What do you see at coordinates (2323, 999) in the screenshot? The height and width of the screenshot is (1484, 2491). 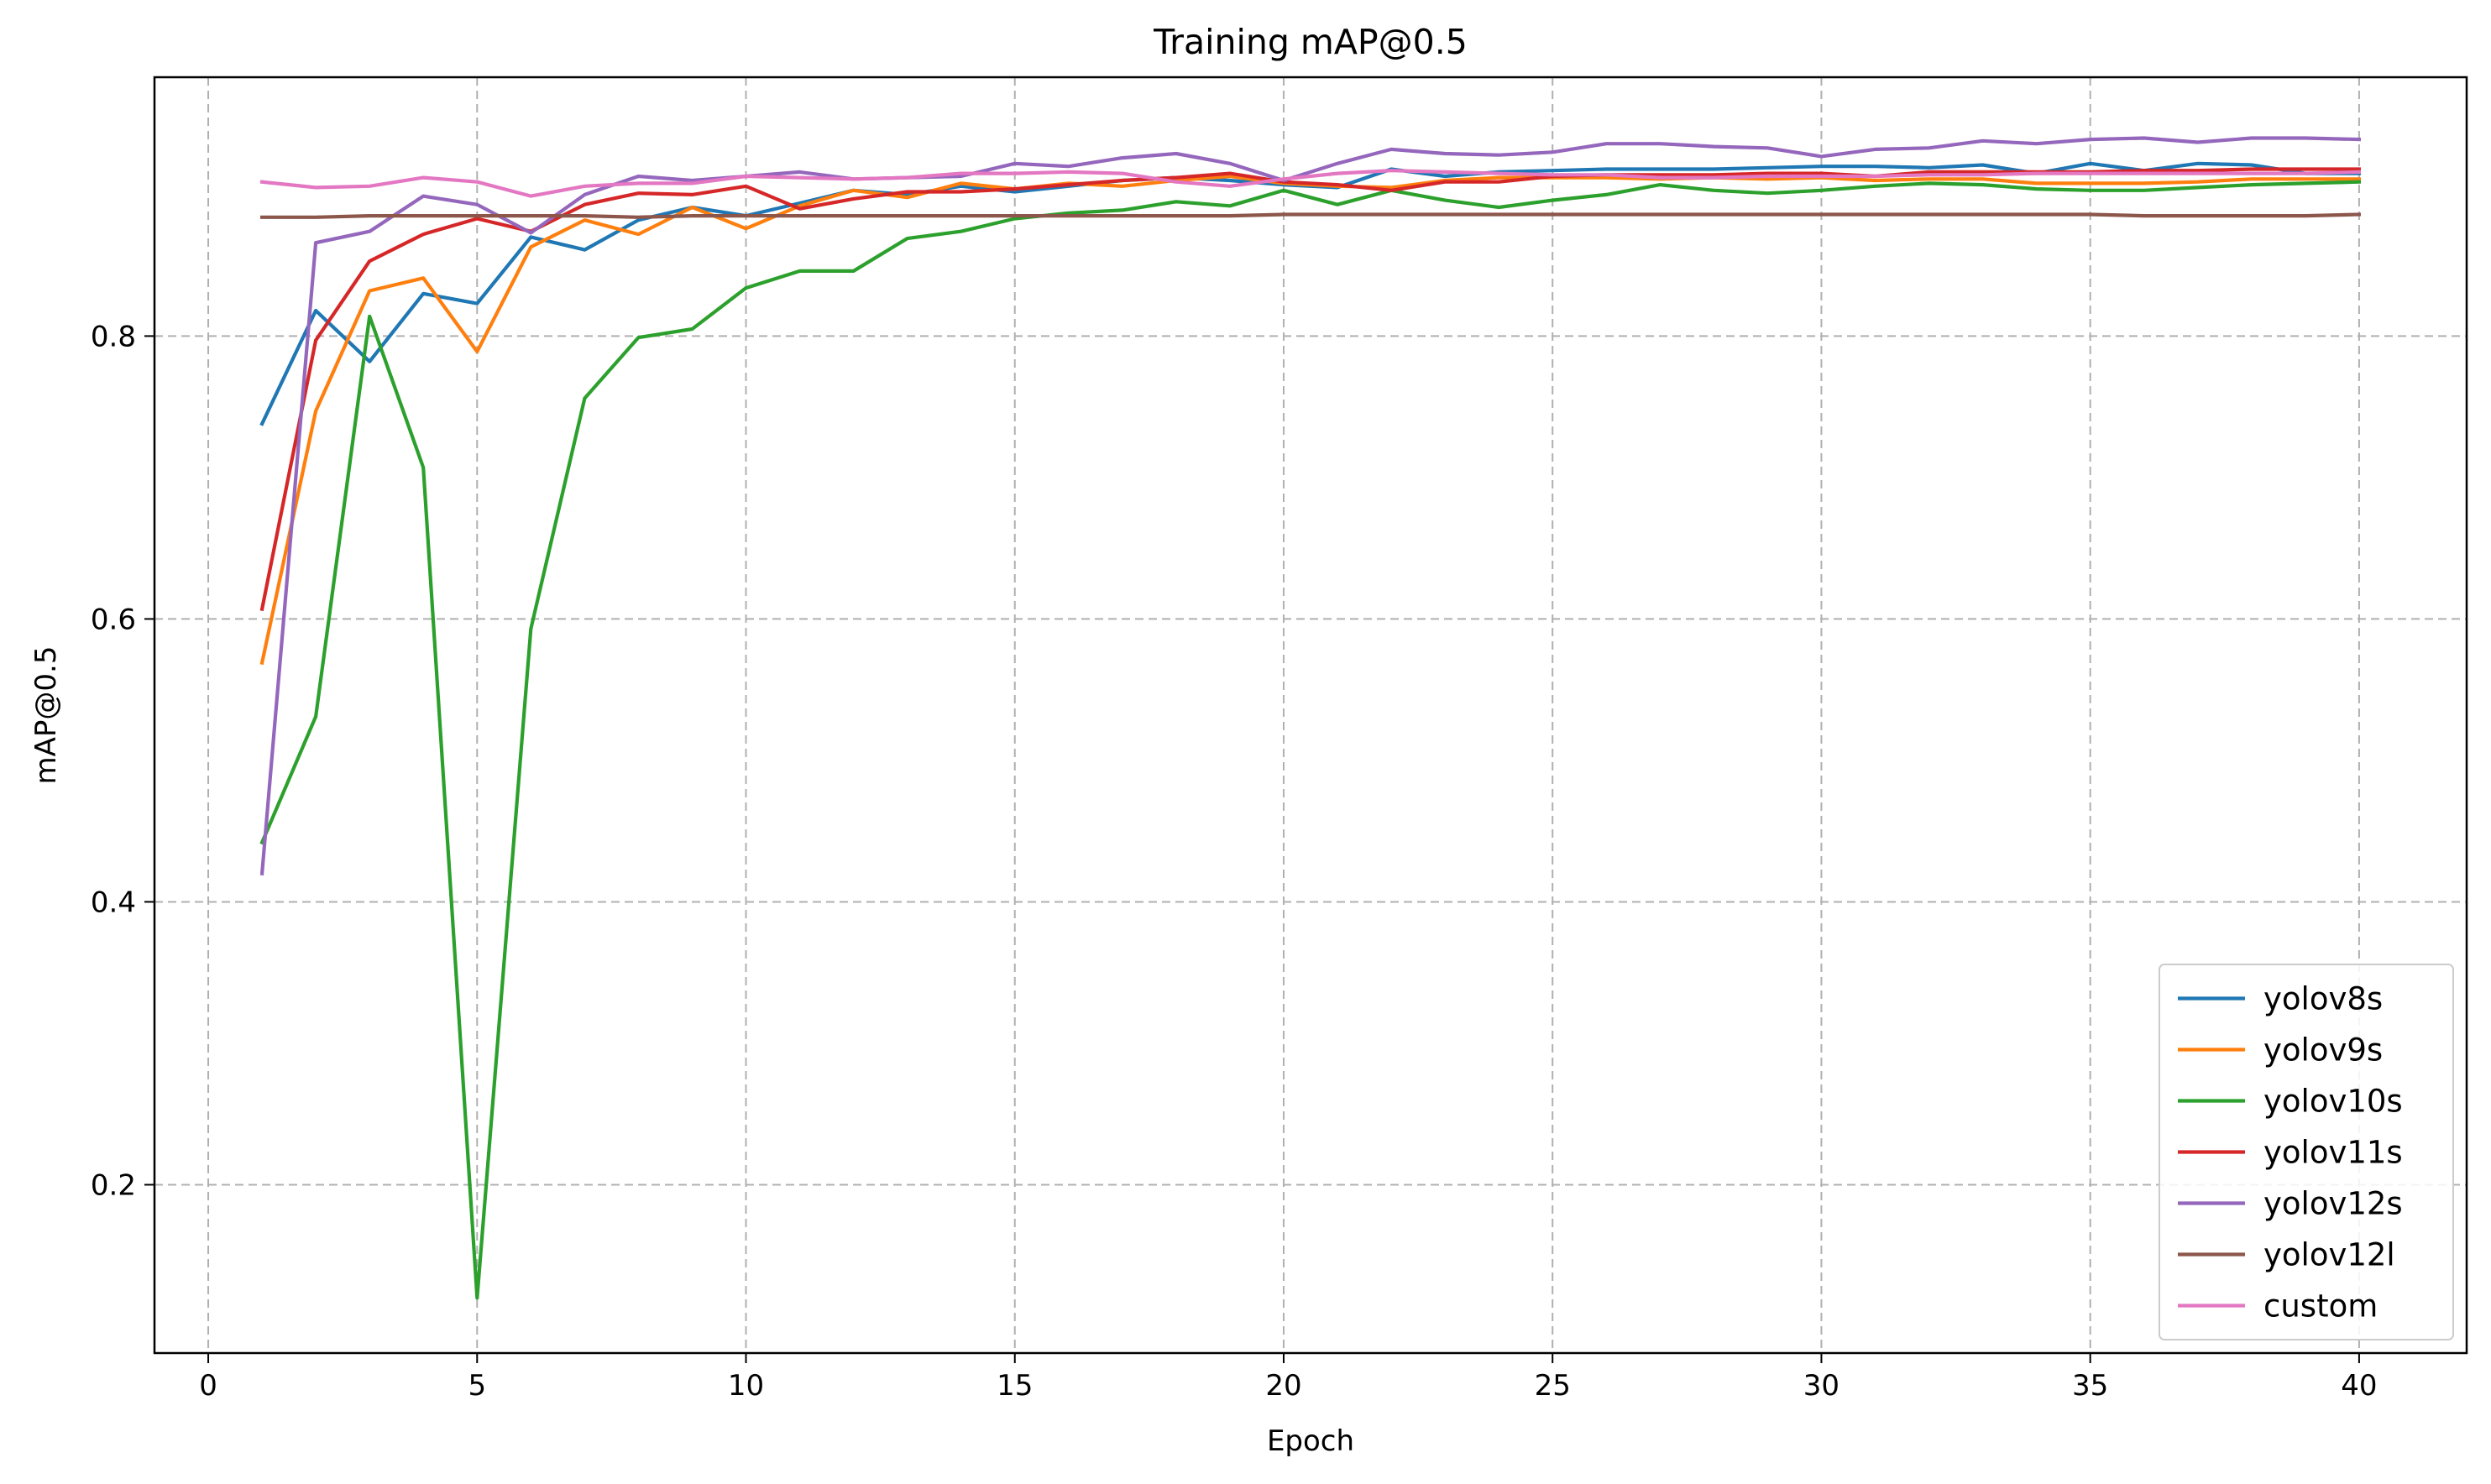 I see `legend-label-yolov8s: yolov8s` at bounding box center [2323, 999].